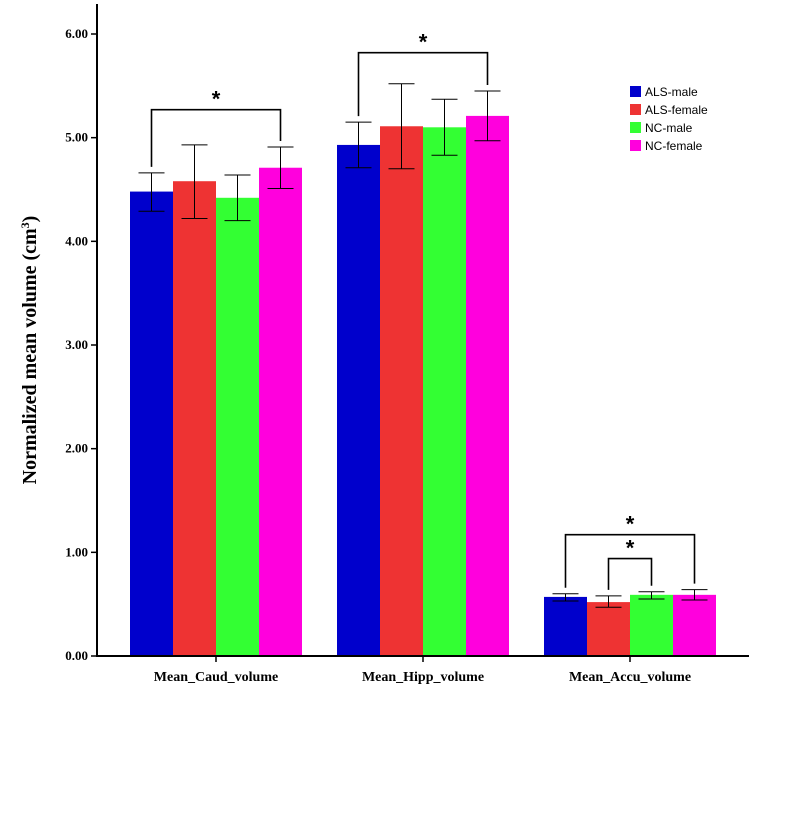 Image resolution: width=805 pixels, height=822 pixels. Describe the element at coordinates (635, 109) in the screenshot. I see `legend-swatch-ALS-female` at that location.